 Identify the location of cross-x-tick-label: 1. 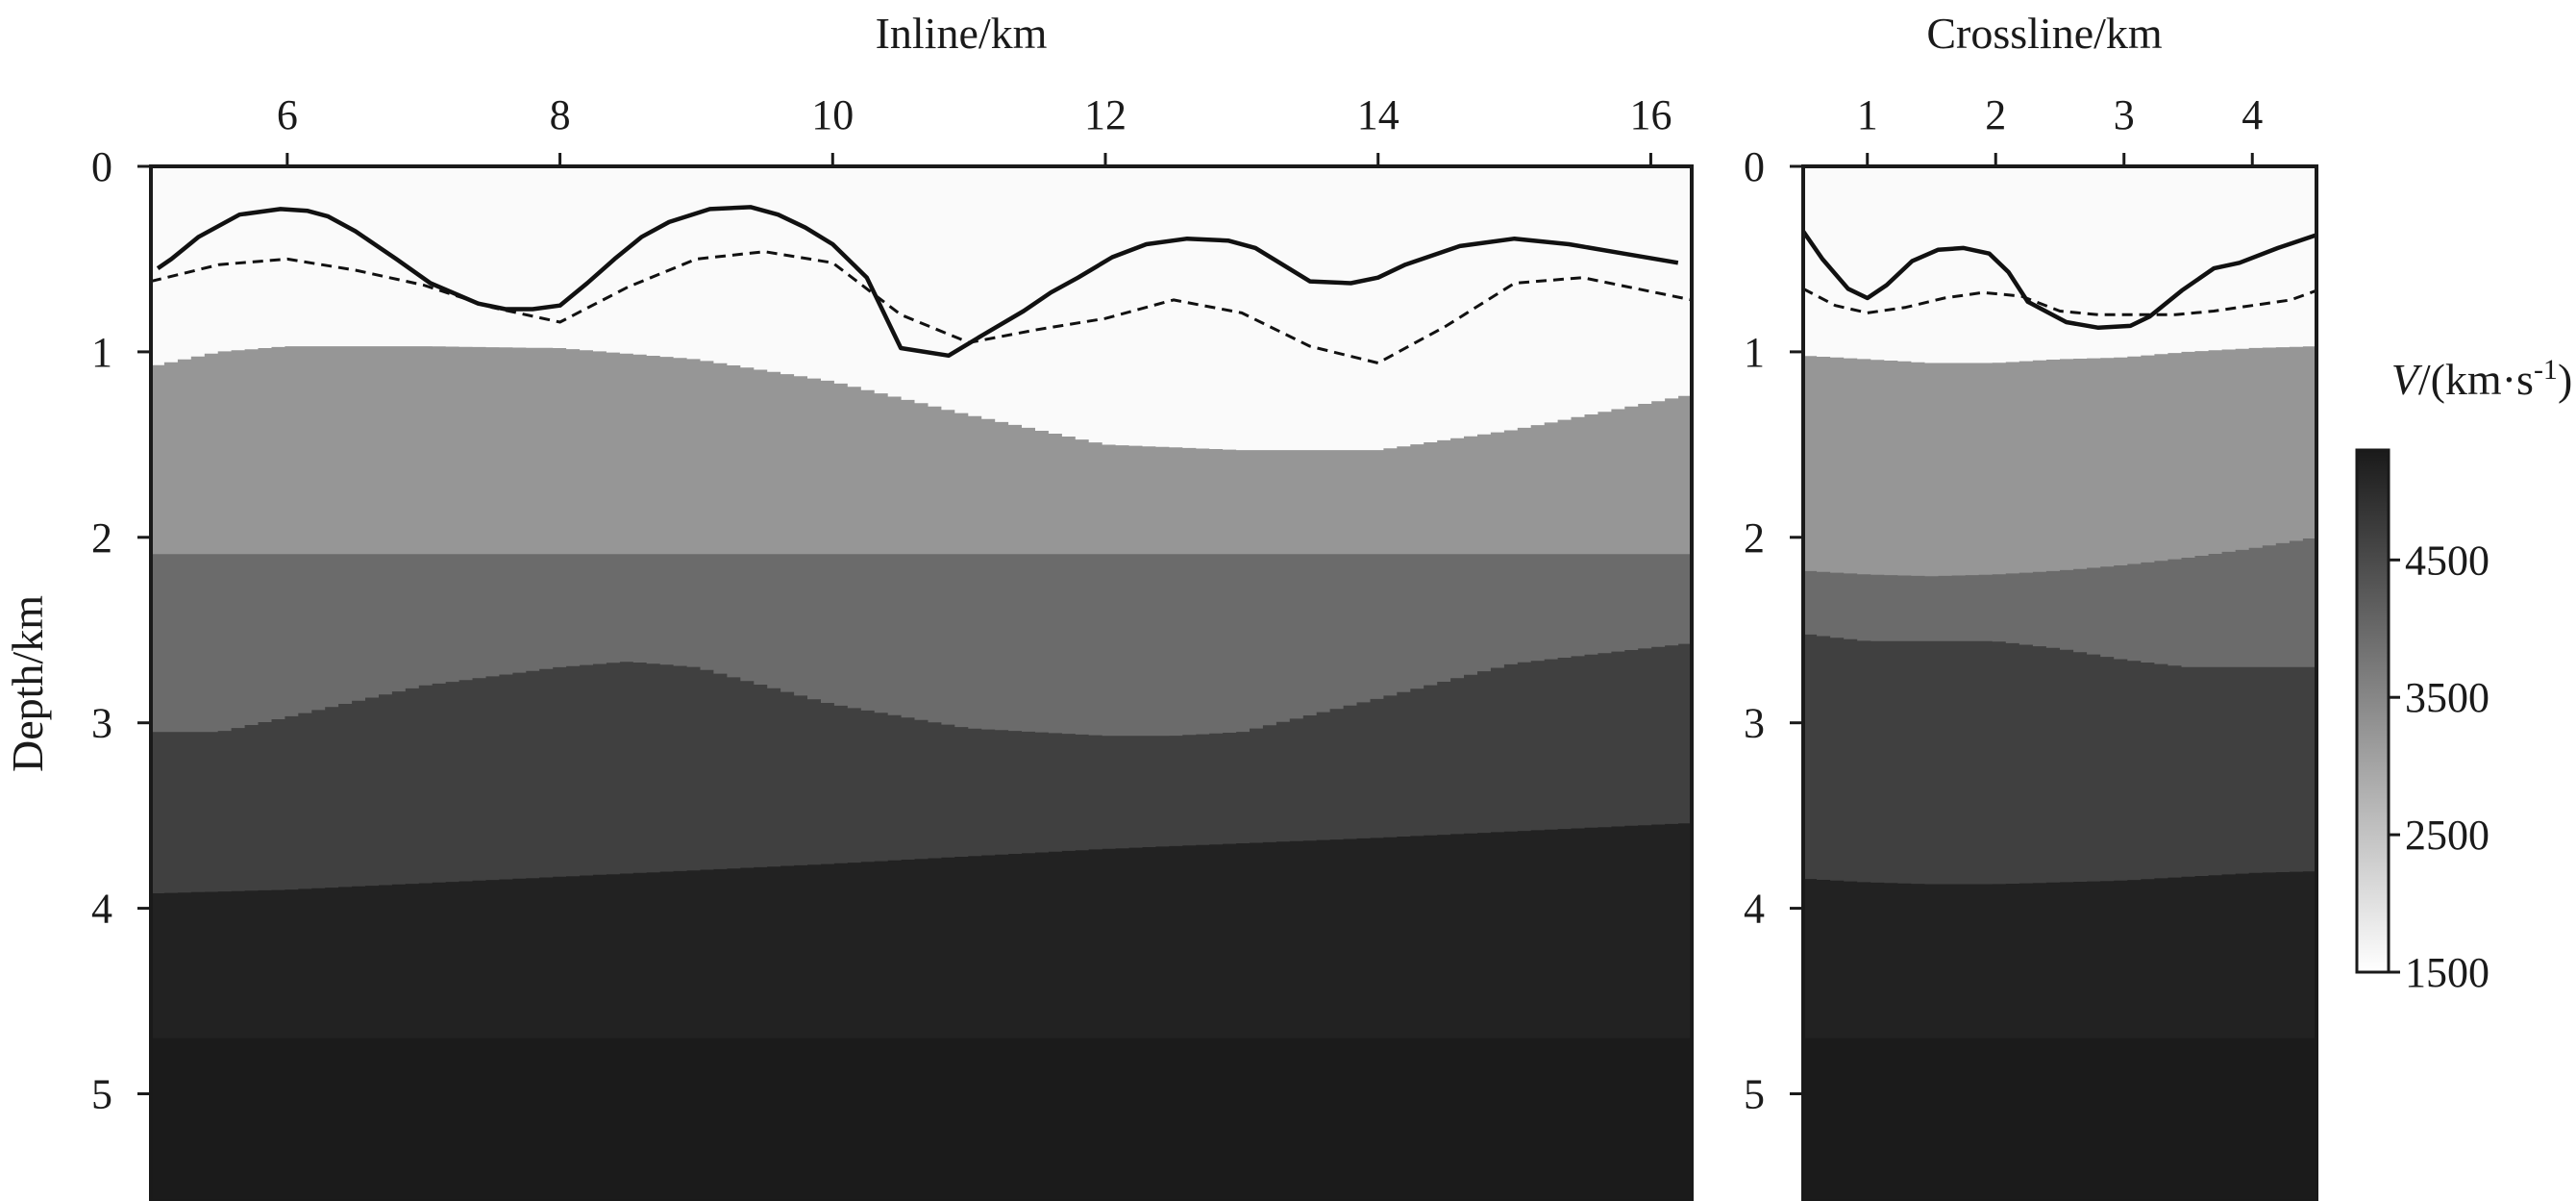
(1868, 114).